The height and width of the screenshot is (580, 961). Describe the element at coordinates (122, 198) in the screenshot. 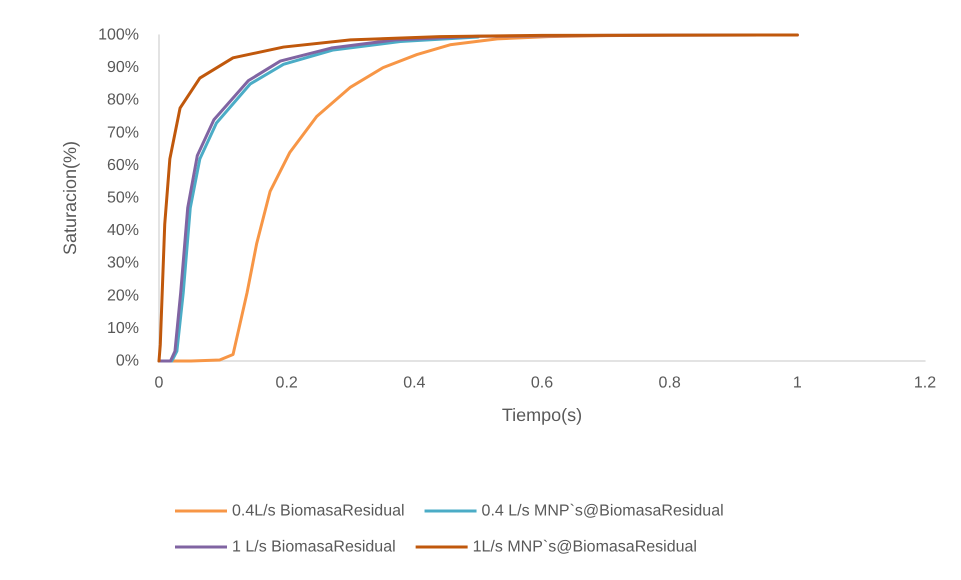

I see `y-tick-label: 50%` at that location.